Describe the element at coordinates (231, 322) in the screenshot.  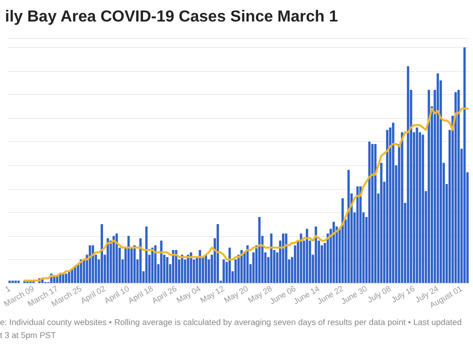
I see `text: e: Individual county websites • Rolling average is calculated by averaging seven days of results per data point • Last updated` at that location.